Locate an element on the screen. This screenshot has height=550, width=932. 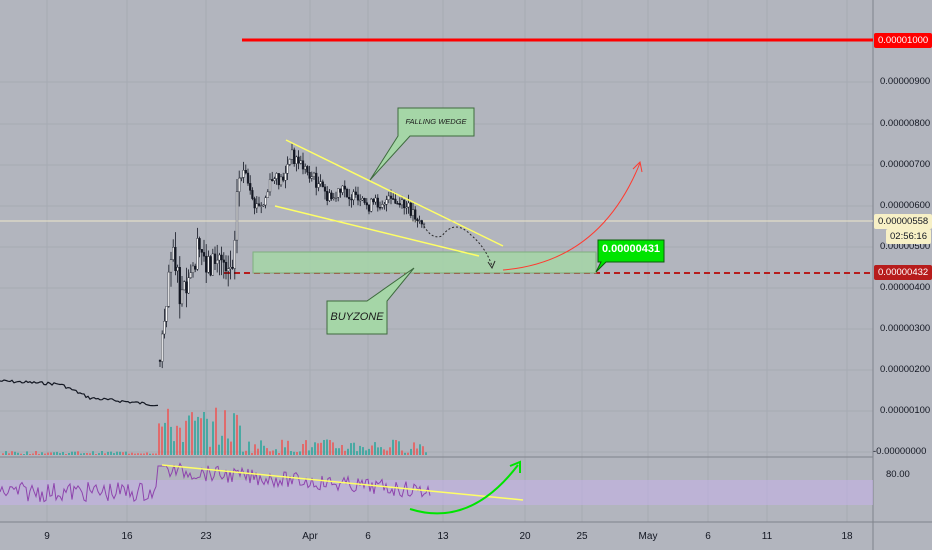
price-label: 0.00000600 is located at coordinates (905, 205).